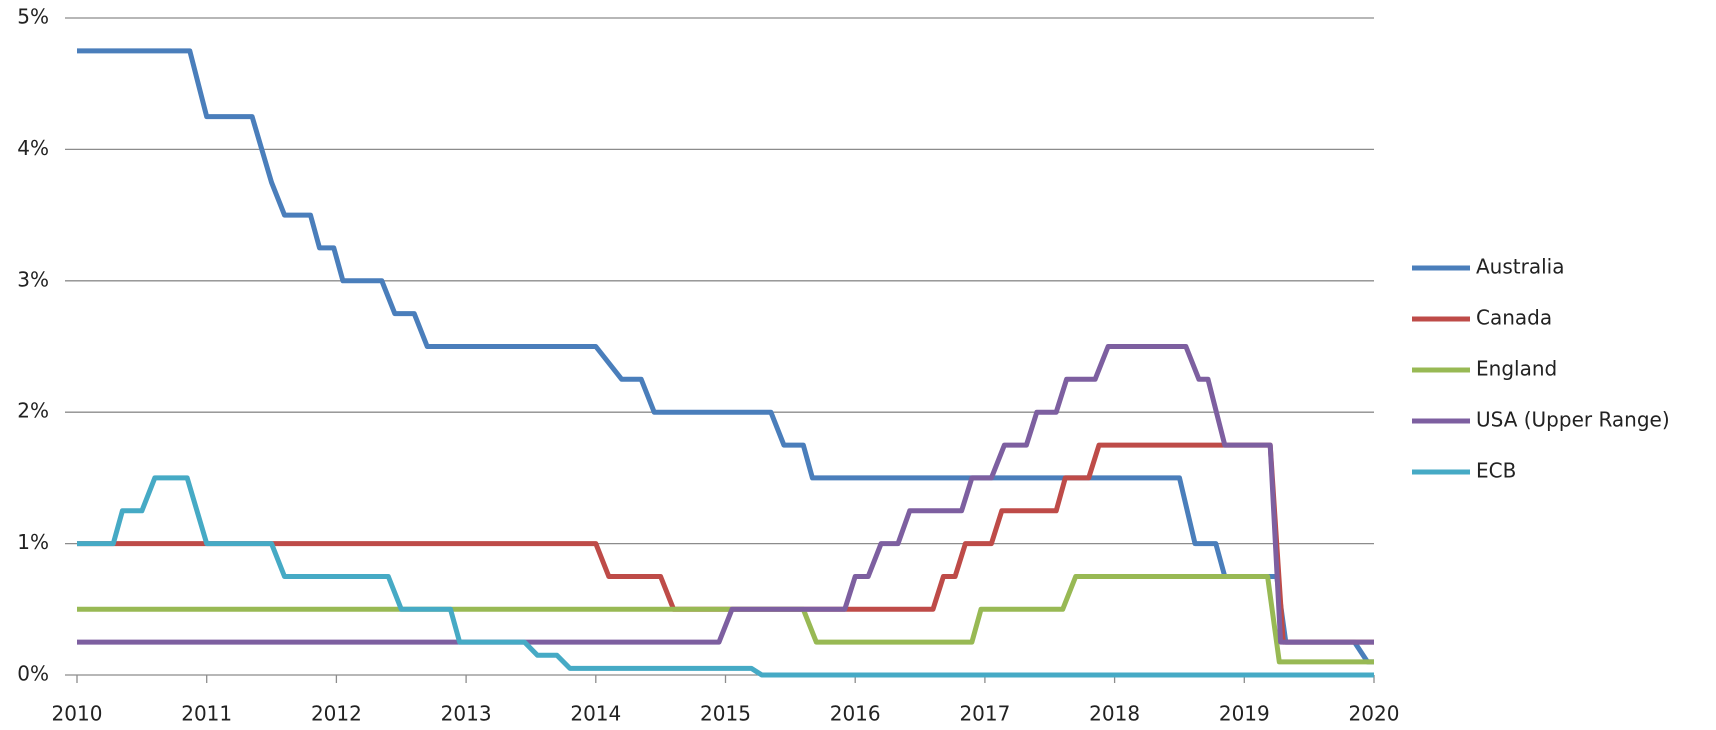 The image size is (1716, 730). I want to click on y-tick-label: 0%, so click(33, 674).